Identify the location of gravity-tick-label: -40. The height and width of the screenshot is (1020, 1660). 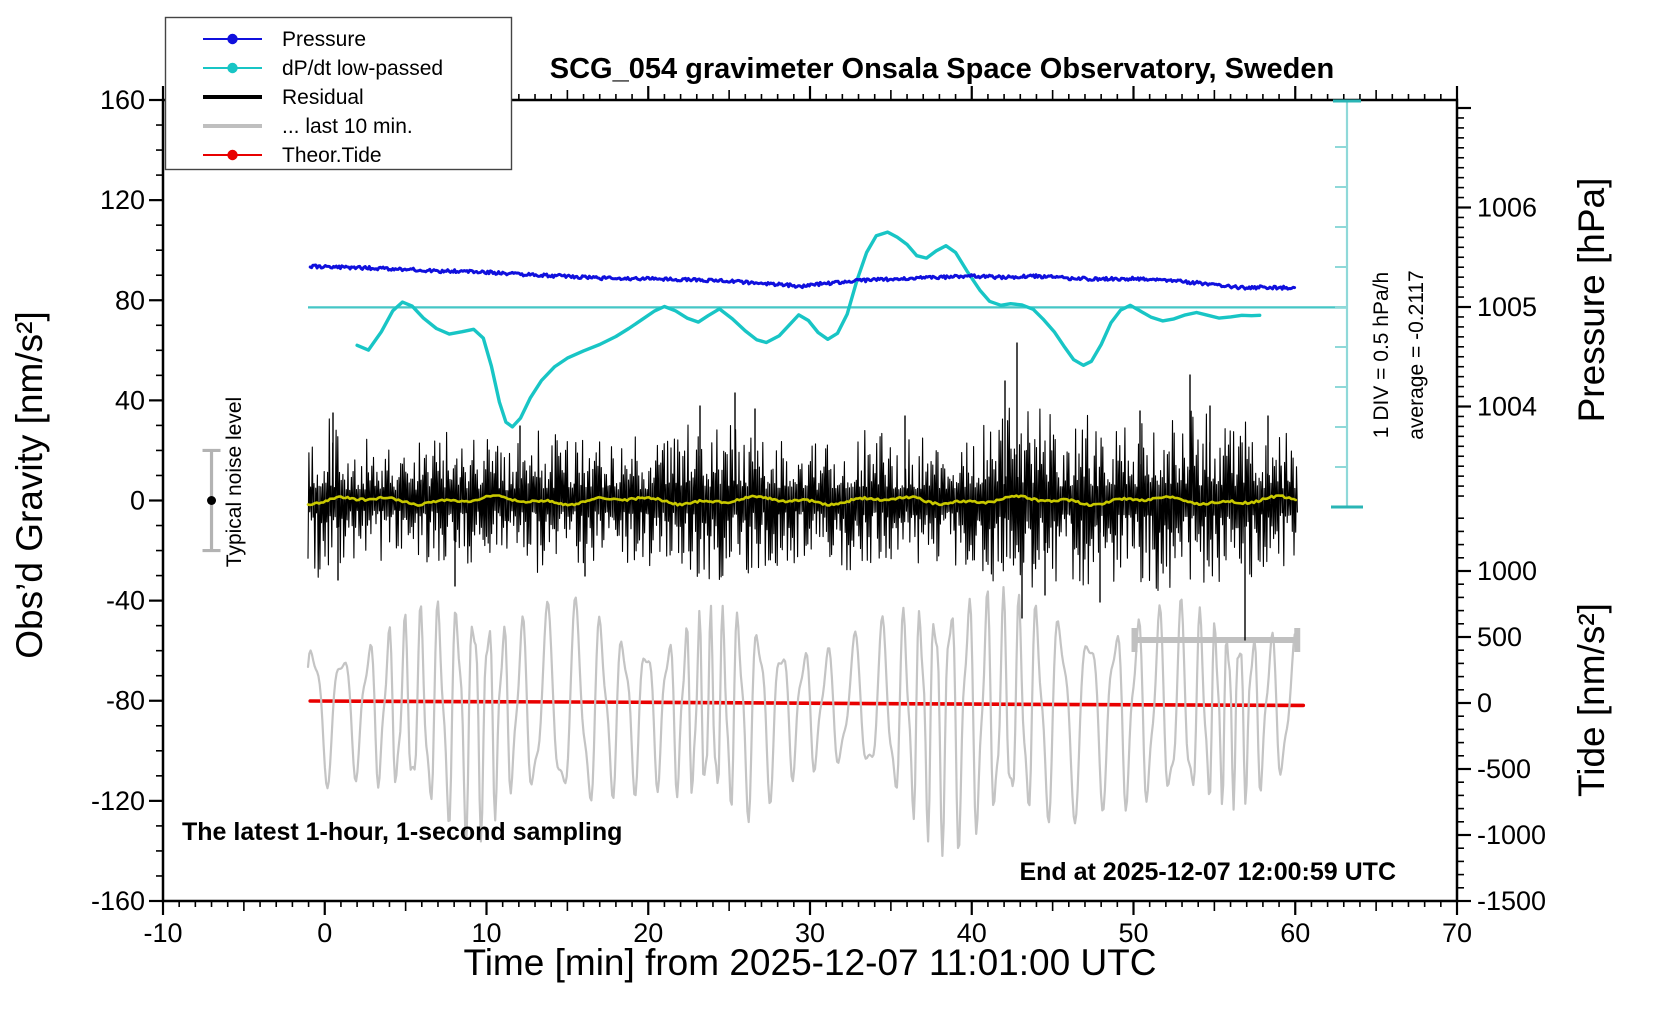
(125, 601).